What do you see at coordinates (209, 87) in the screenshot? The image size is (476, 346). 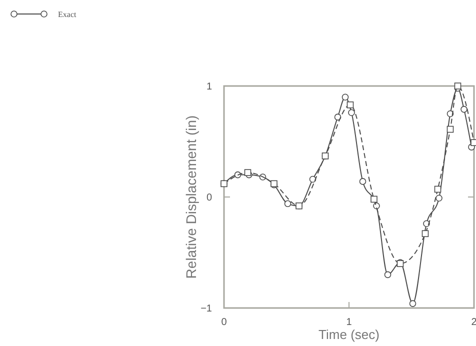 I see `y-tick-label: 1` at bounding box center [209, 87].